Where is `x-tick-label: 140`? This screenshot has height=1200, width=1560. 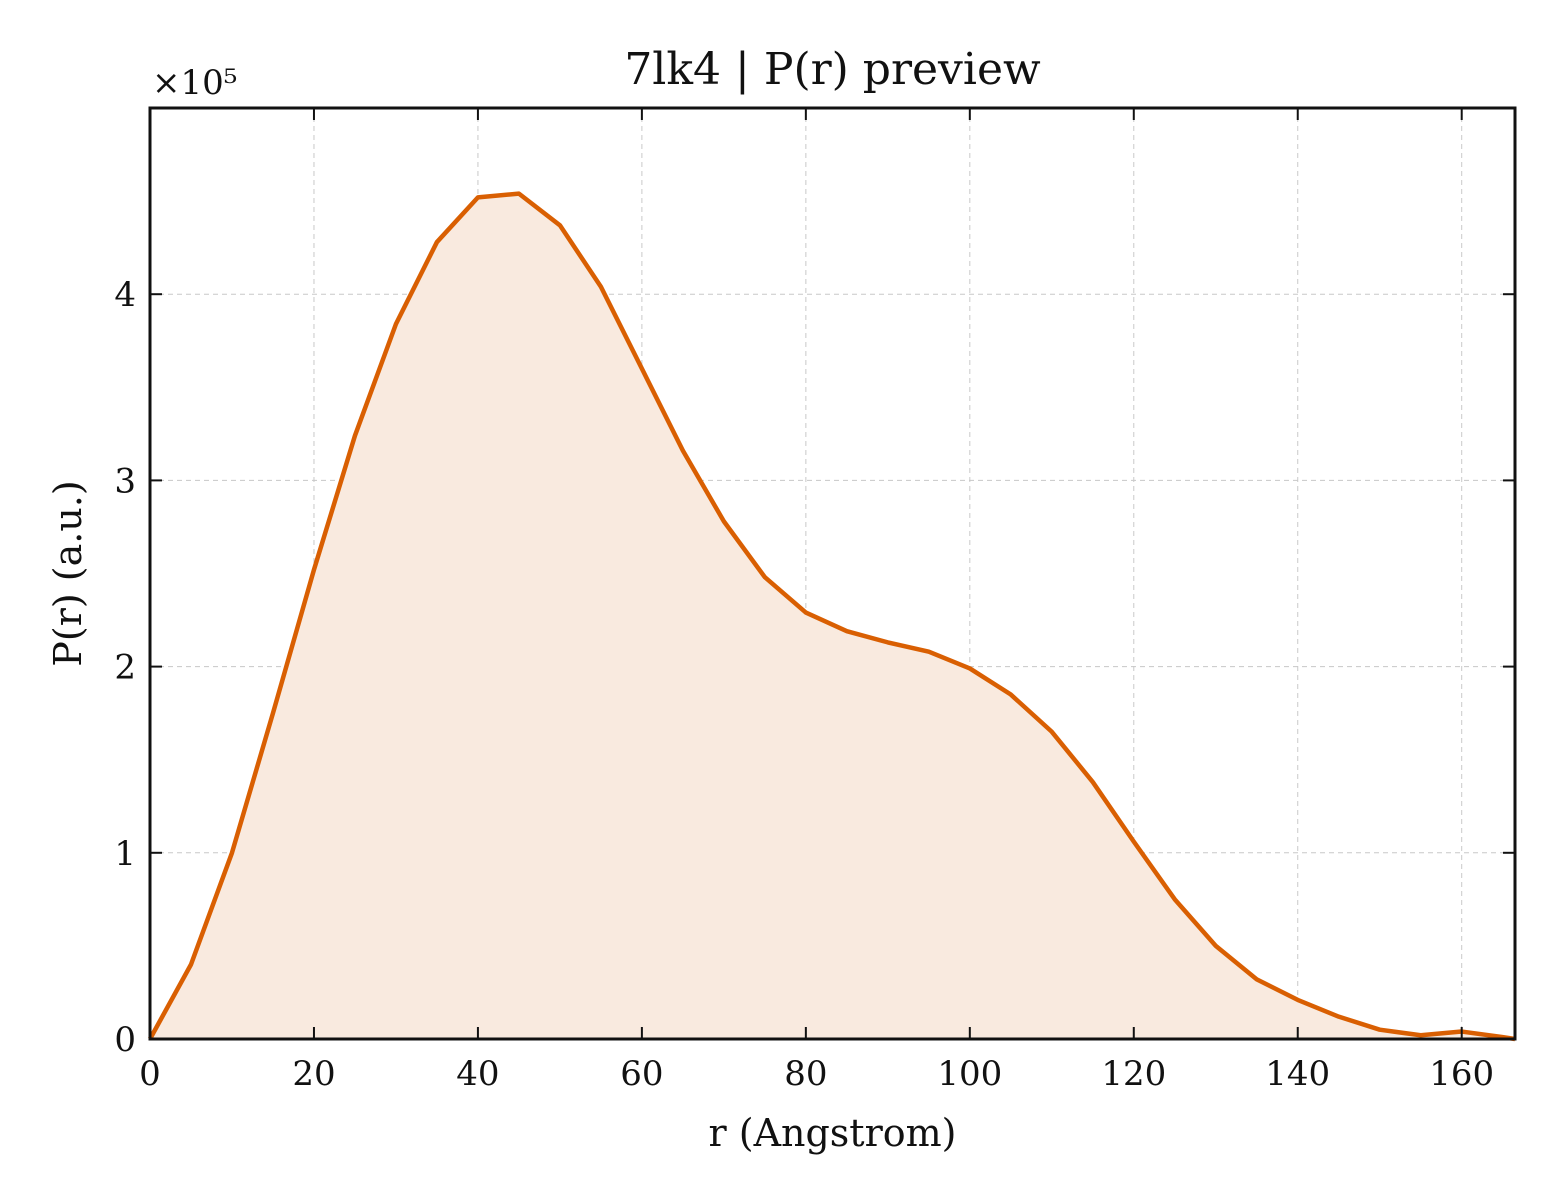
x-tick-label: 140 is located at coordinates (1297, 1074).